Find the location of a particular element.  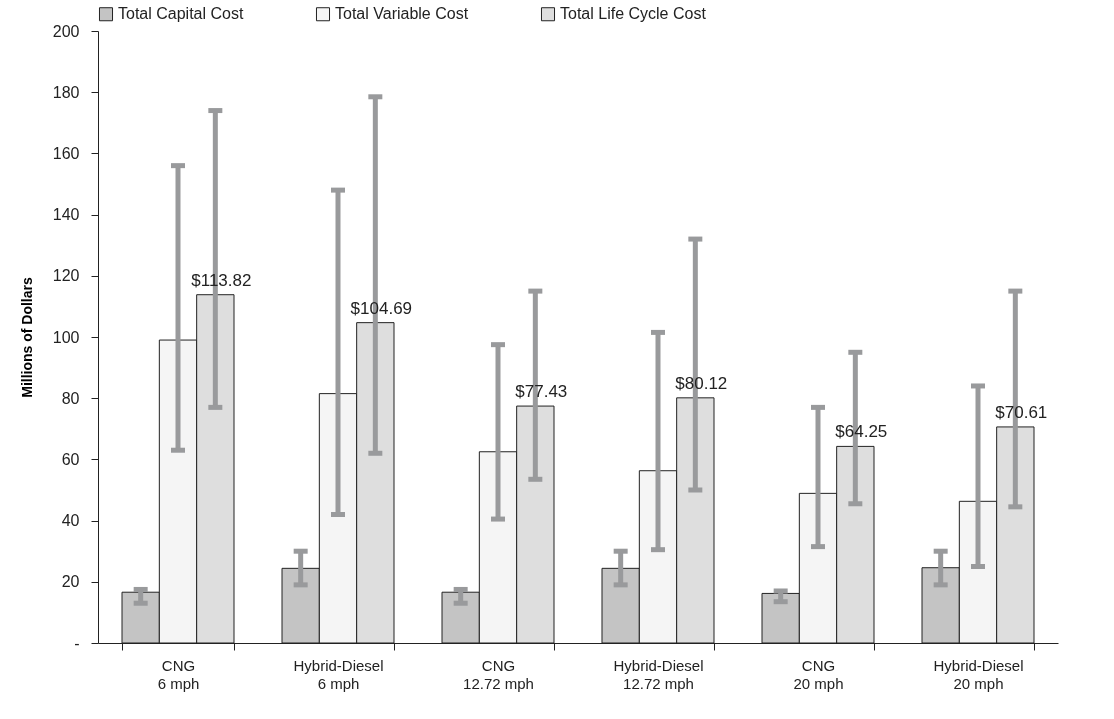

y-tick-label: 200 is located at coordinates (66, 31).